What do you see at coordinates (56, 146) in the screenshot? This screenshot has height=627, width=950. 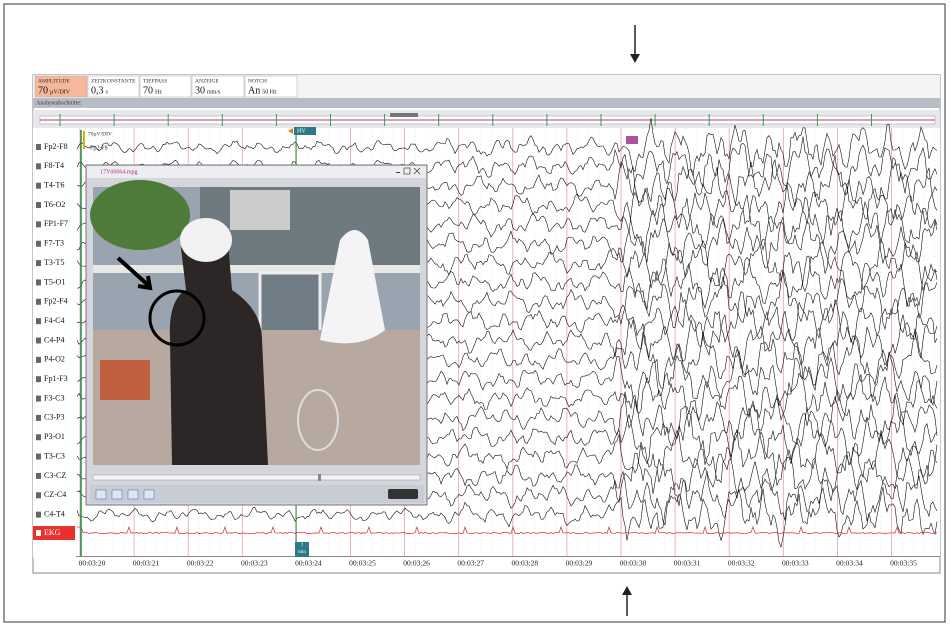 I see `channel-label: Fp2-F8` at bounding box center [56, 146].